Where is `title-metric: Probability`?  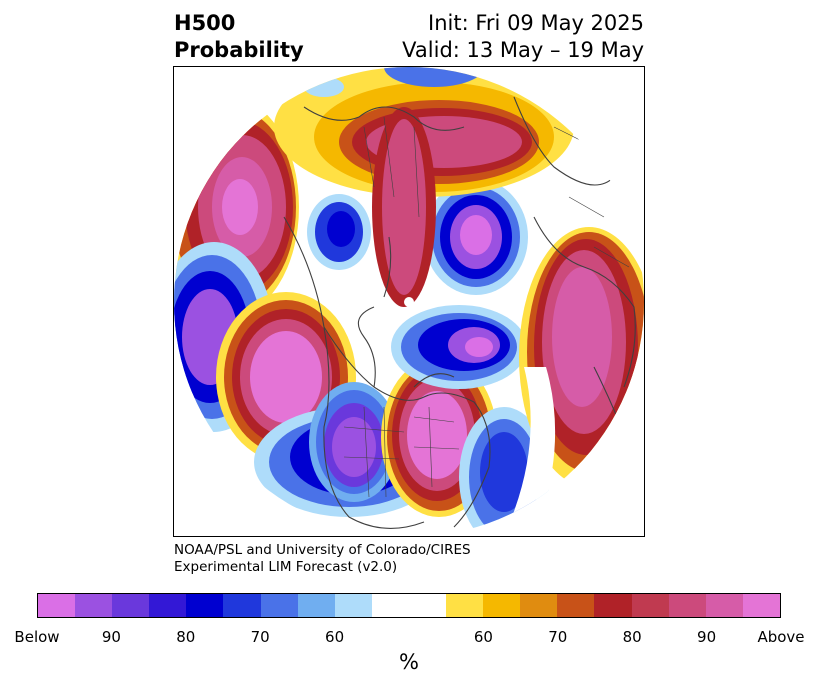
title-metric: Probability is located at coordinates (239, 50).